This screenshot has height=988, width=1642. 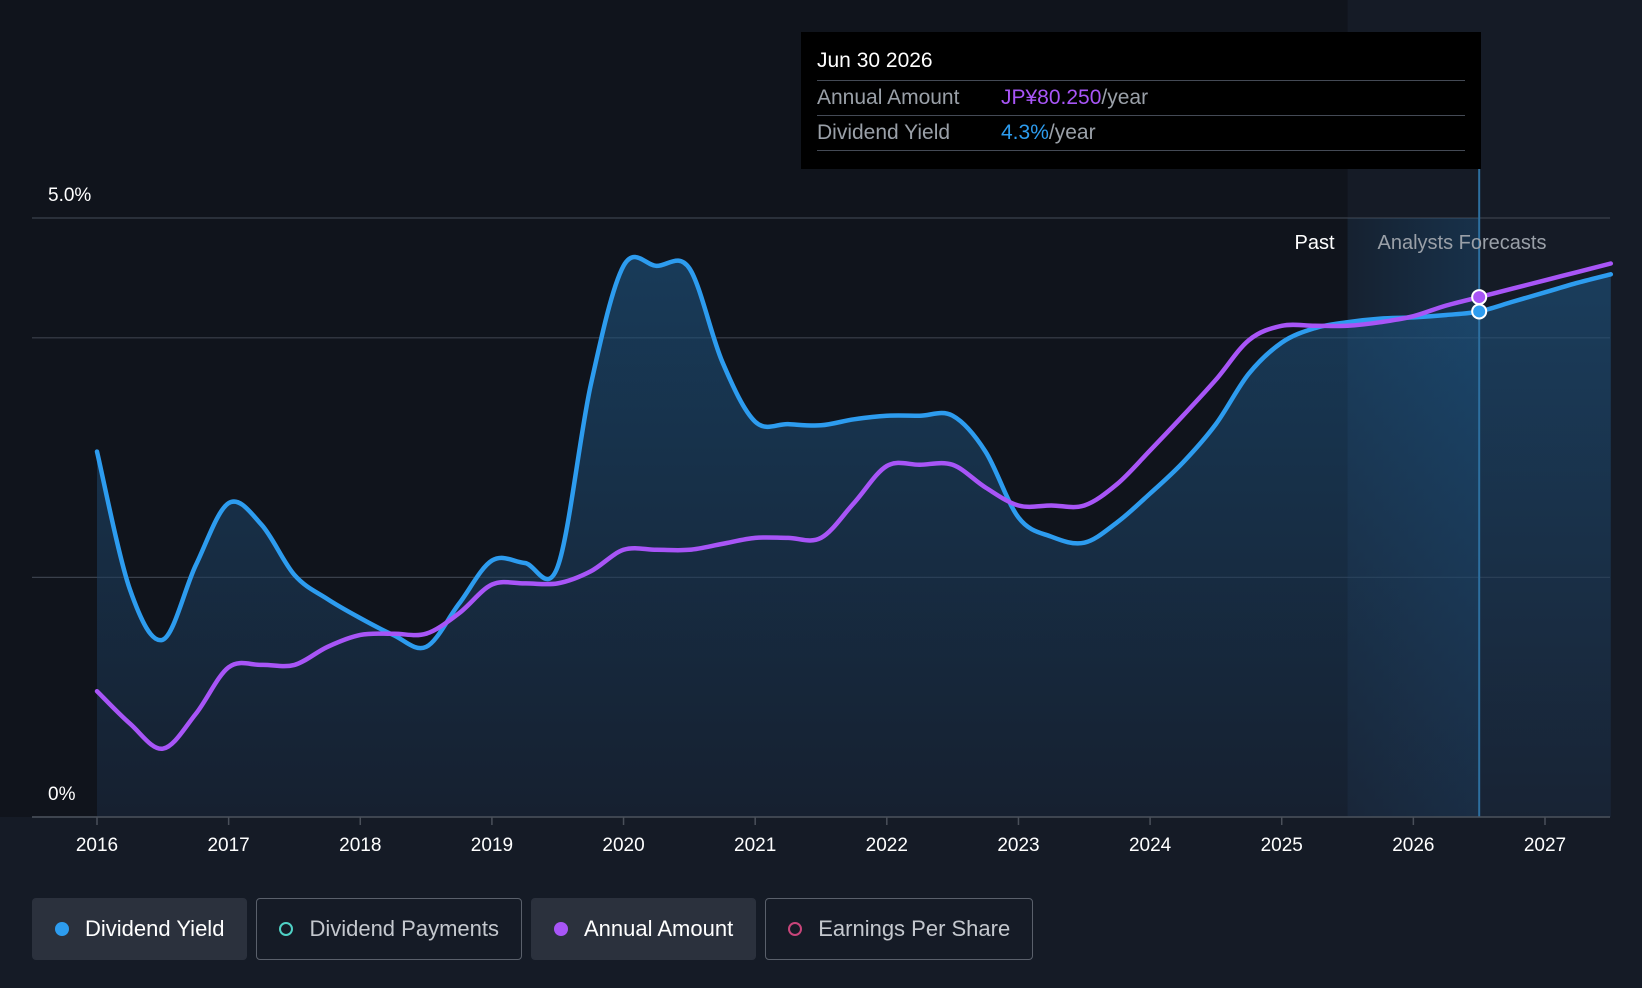 I want to click on y-tick-label: 0%, so click(x=62, y=794).